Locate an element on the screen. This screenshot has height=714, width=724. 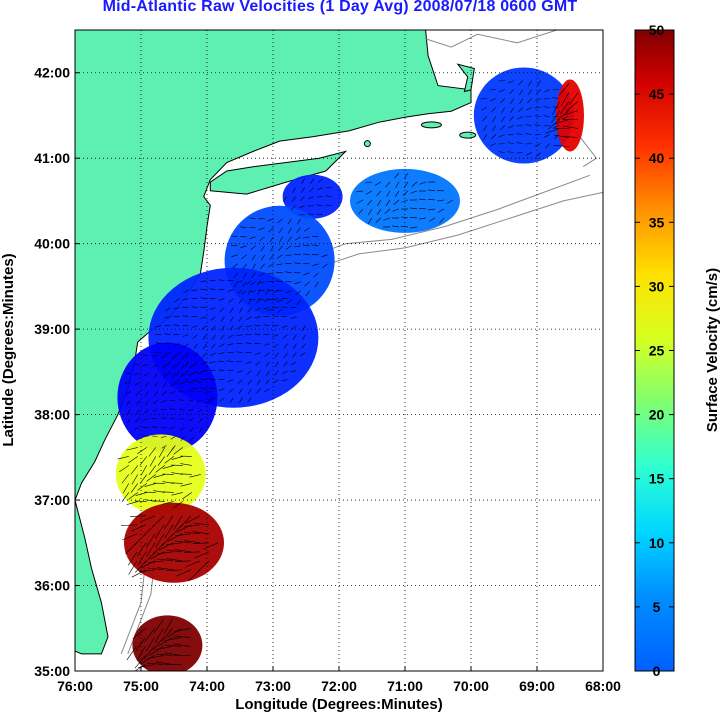
x-tick-label: 76:00 is located at coordinates (75, 686).